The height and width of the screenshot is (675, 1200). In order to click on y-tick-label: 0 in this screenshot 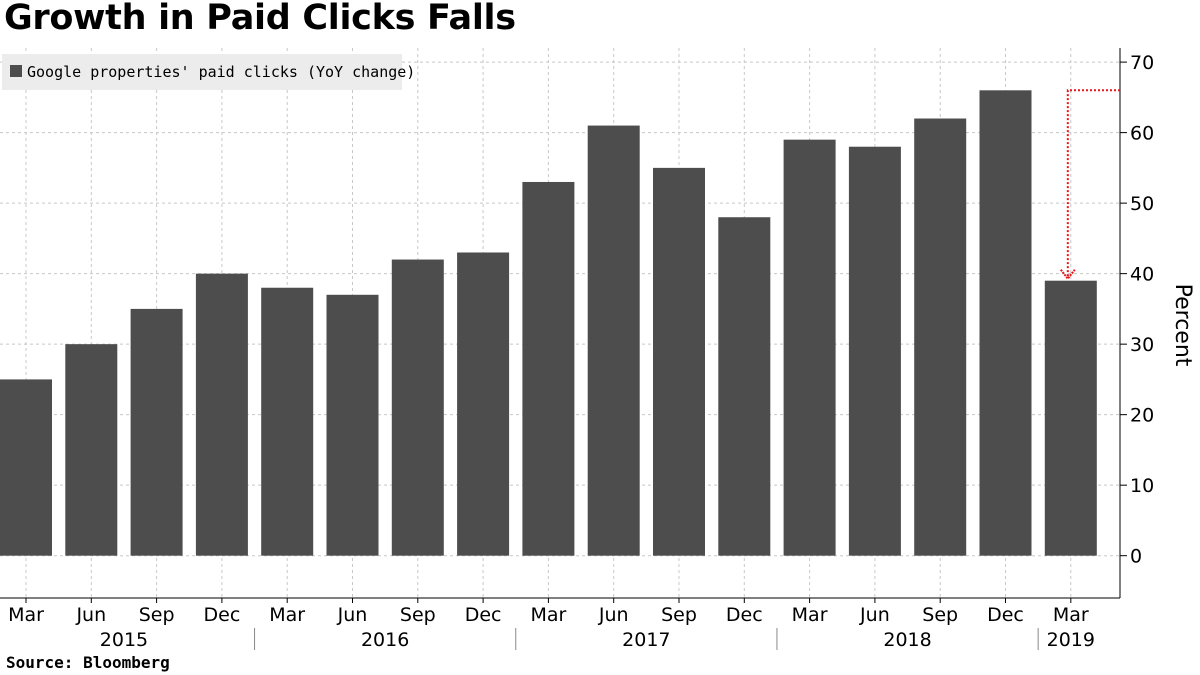, I will do `click(1136, 557)`.